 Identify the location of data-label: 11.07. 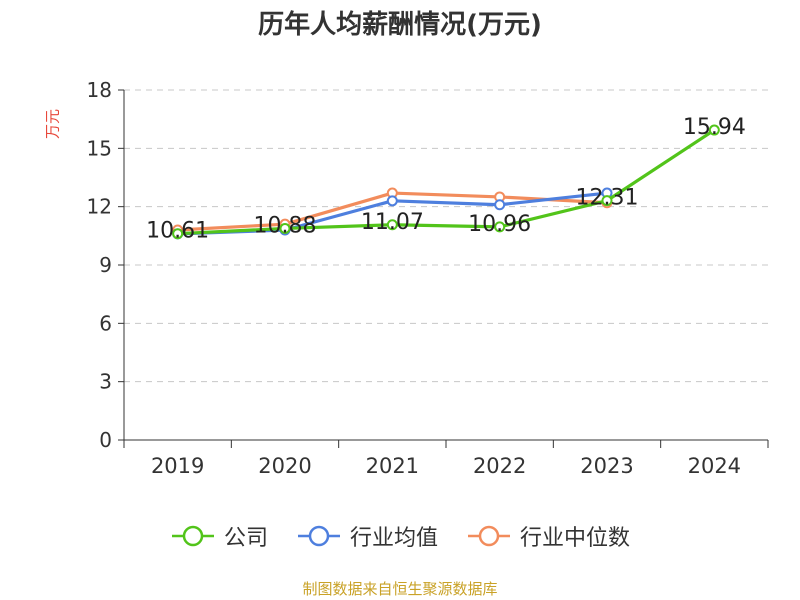
(392, 222).